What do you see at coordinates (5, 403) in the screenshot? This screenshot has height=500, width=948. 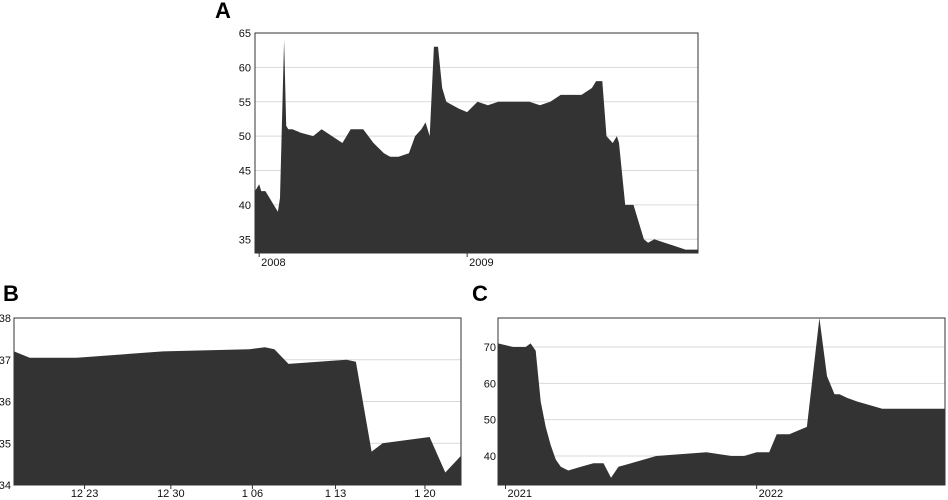 I see `chart-b-ytick-label: 36` at bounding box center [5, 403].